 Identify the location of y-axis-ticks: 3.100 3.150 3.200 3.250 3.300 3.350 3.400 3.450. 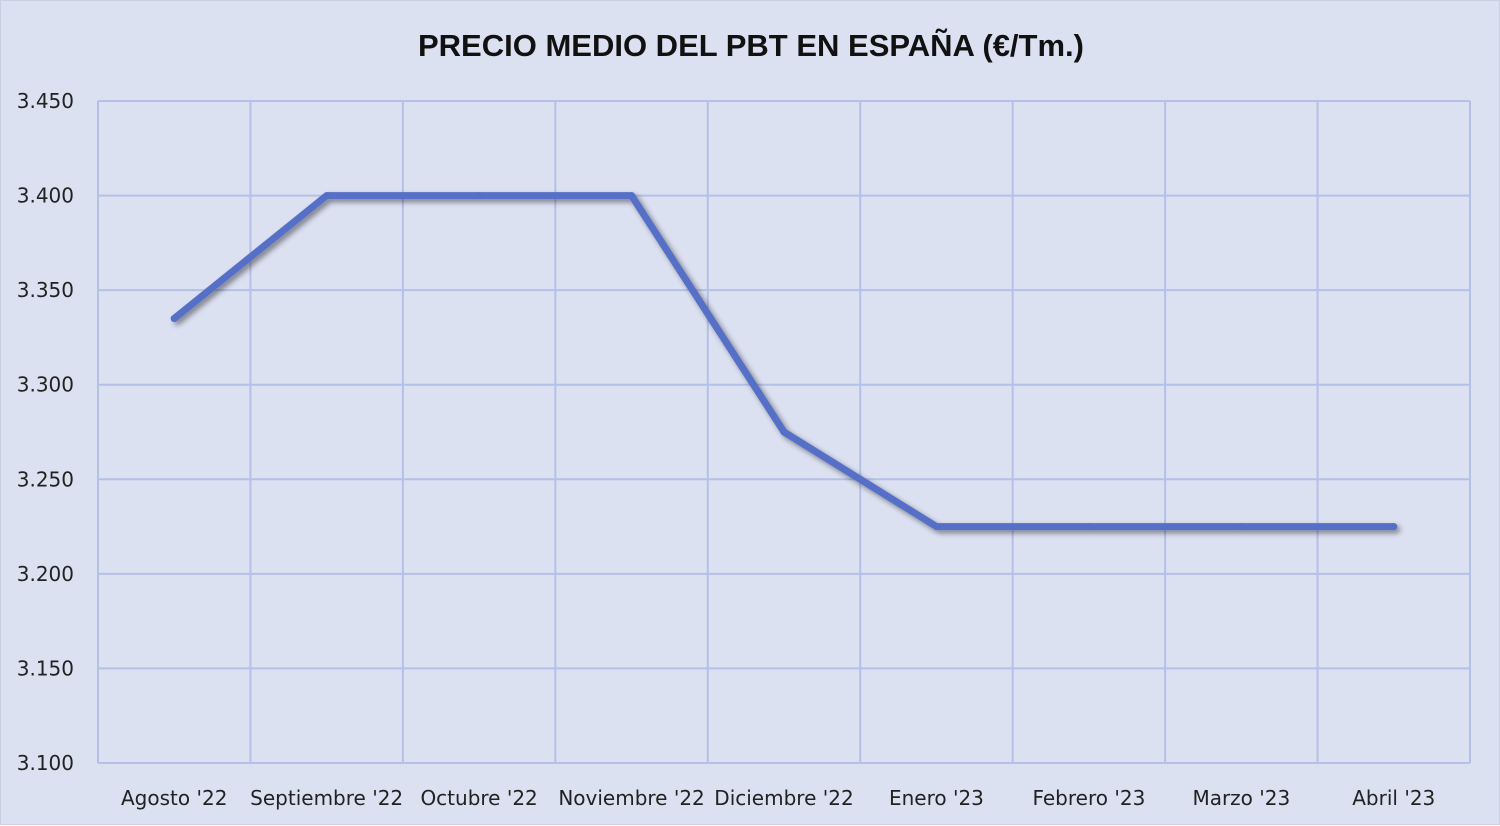
(45, 432).